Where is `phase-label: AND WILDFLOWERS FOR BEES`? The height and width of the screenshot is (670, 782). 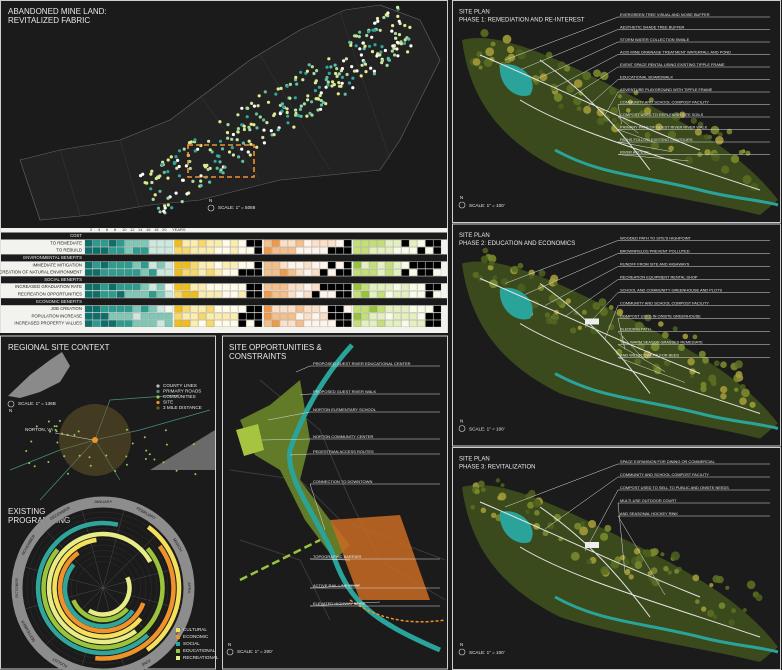
phase-label: AND WILDFLOWERS FOR BEES is located at coordinates (649, 355).